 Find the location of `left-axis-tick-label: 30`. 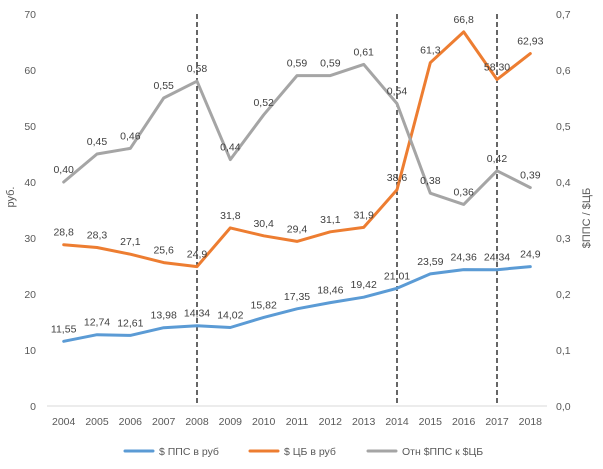

left-axis-tick-label: 30 is located at coordinates (30, 239).